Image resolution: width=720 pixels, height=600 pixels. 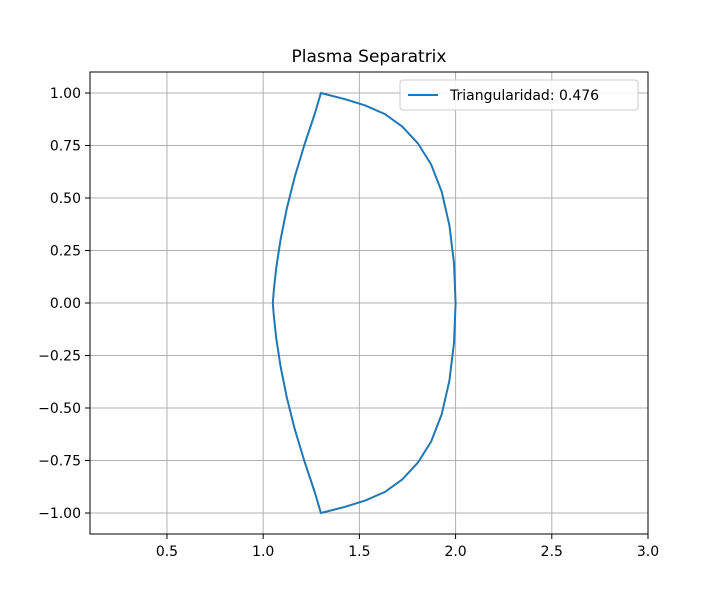 What do you see at coordinates (59, 514) in the screenshot?
I see `y-tick-label: −1.00` at bounding box center [59, 514].